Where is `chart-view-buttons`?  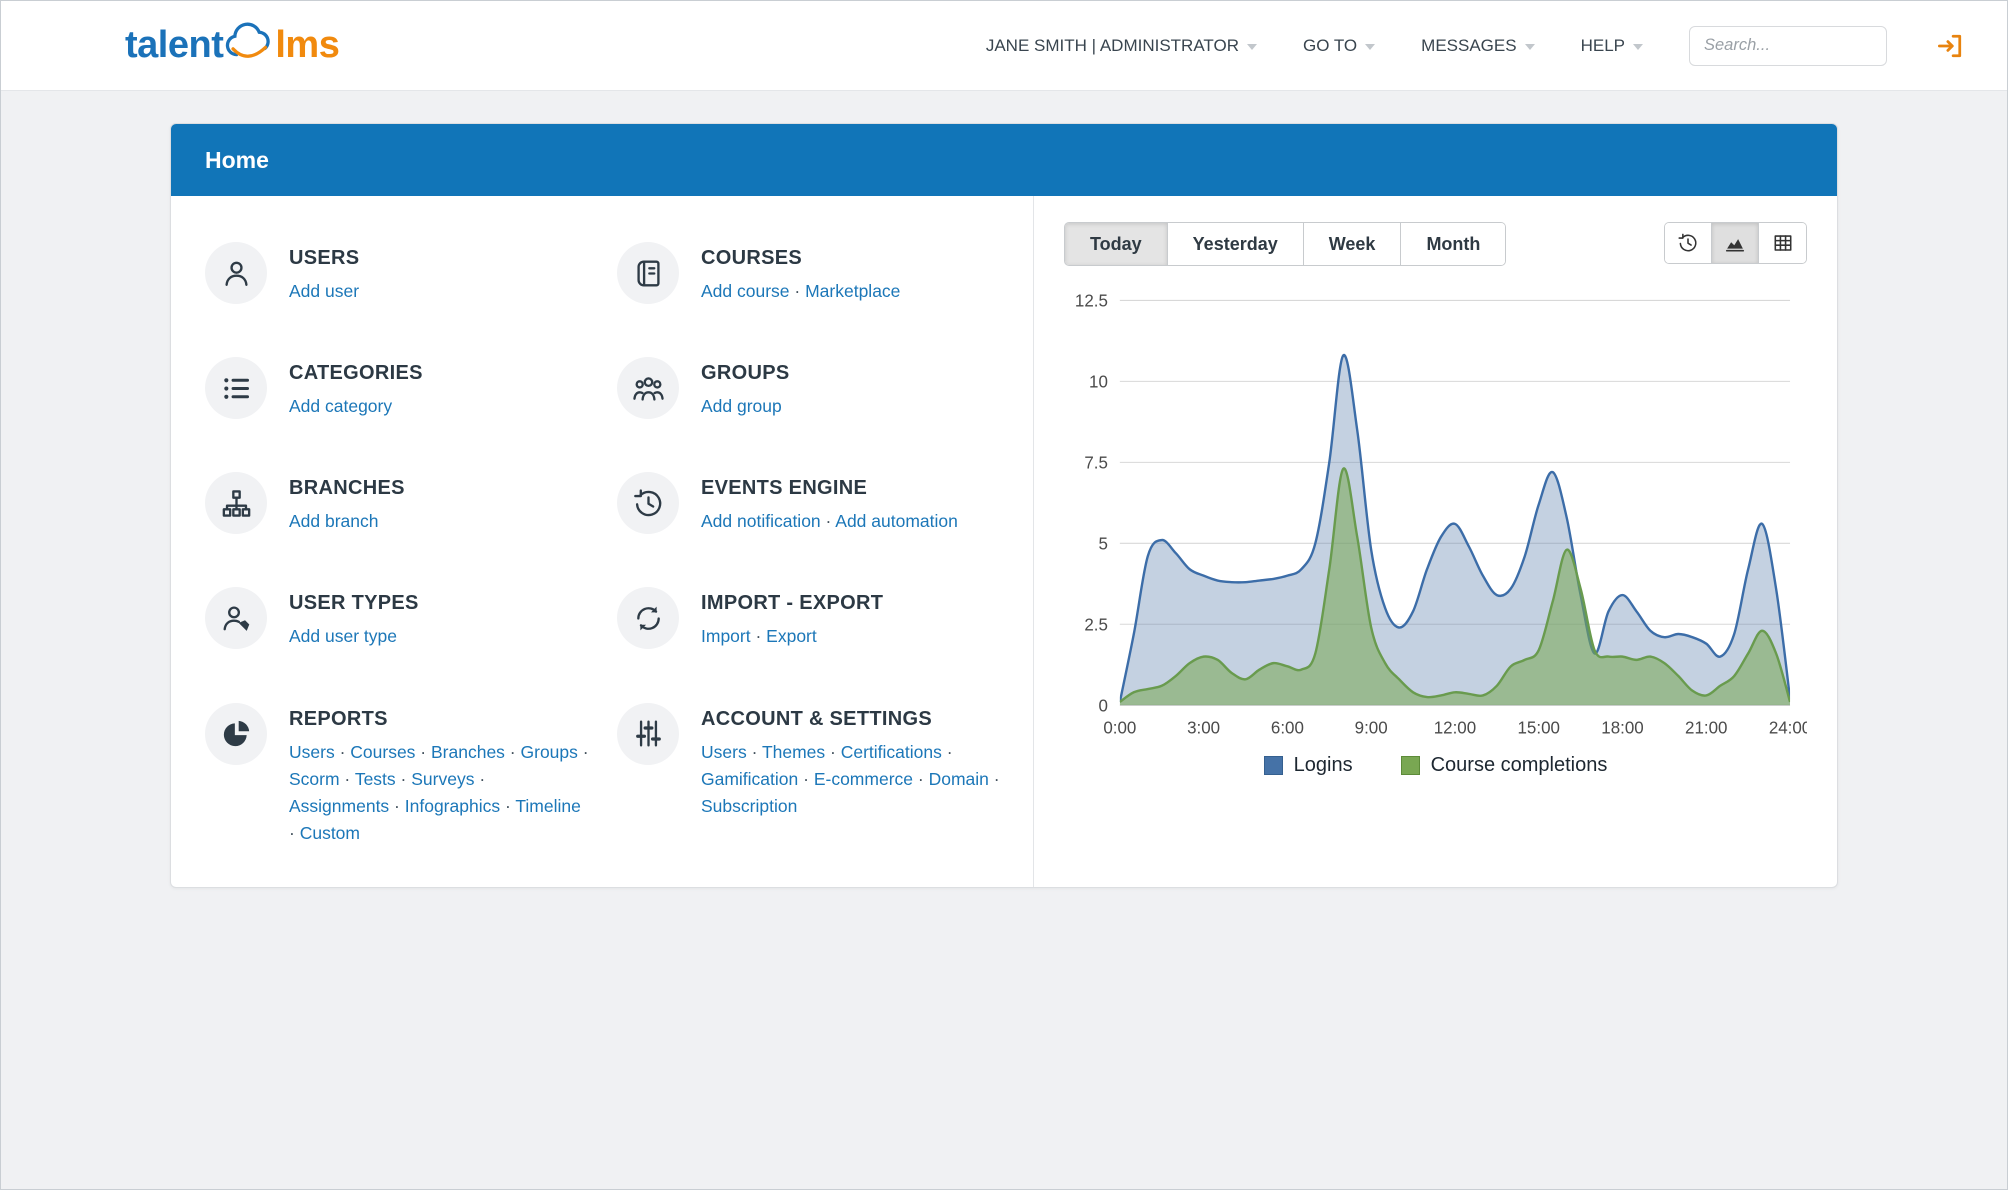 chart-view-buttons is located at coordinates (1735, 243).